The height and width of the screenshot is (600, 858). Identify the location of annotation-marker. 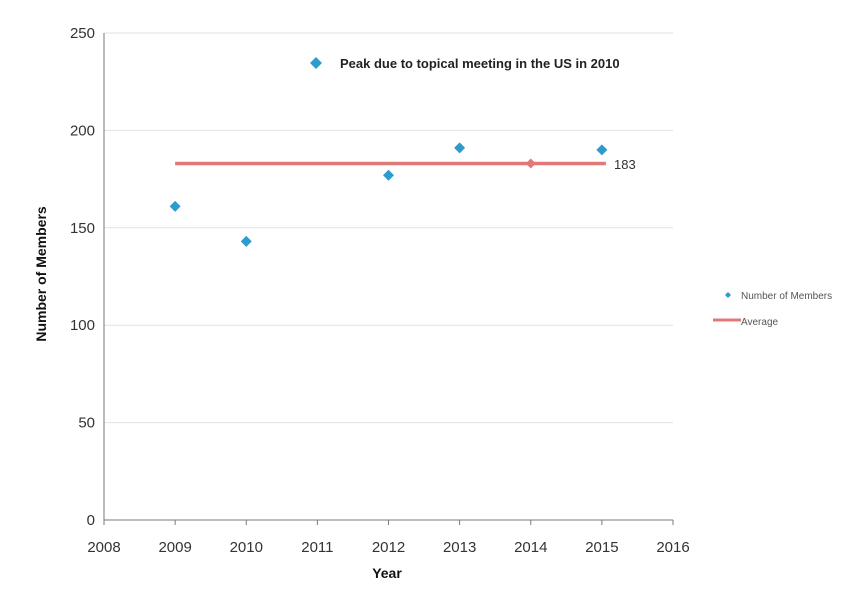
(316, 63).